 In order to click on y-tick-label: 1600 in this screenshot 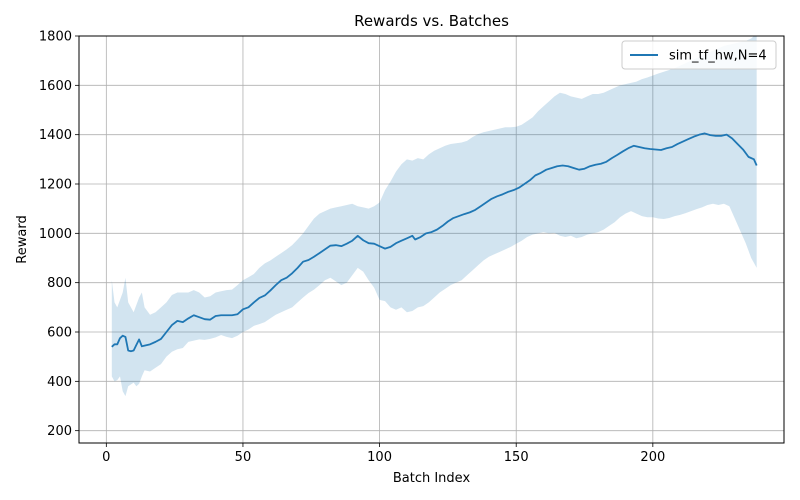, I will do `click(55, 86)`.